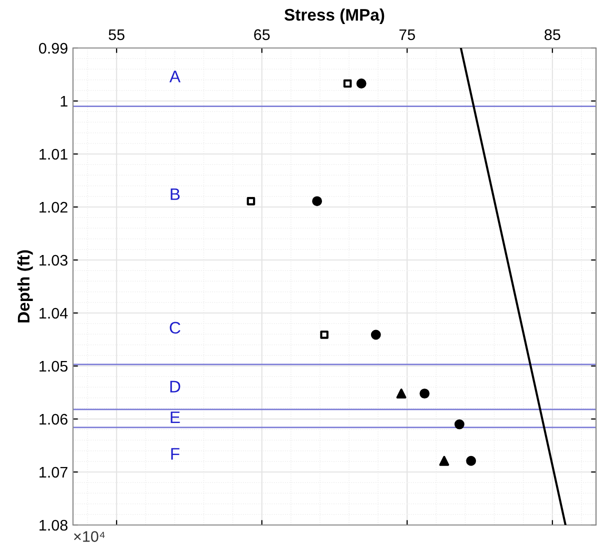 The width and height of the screenshot is (597, 552). Describe the element at coordinates (54, 525) in the screenshot. I see `y-tick-label: 1.08` at that location.